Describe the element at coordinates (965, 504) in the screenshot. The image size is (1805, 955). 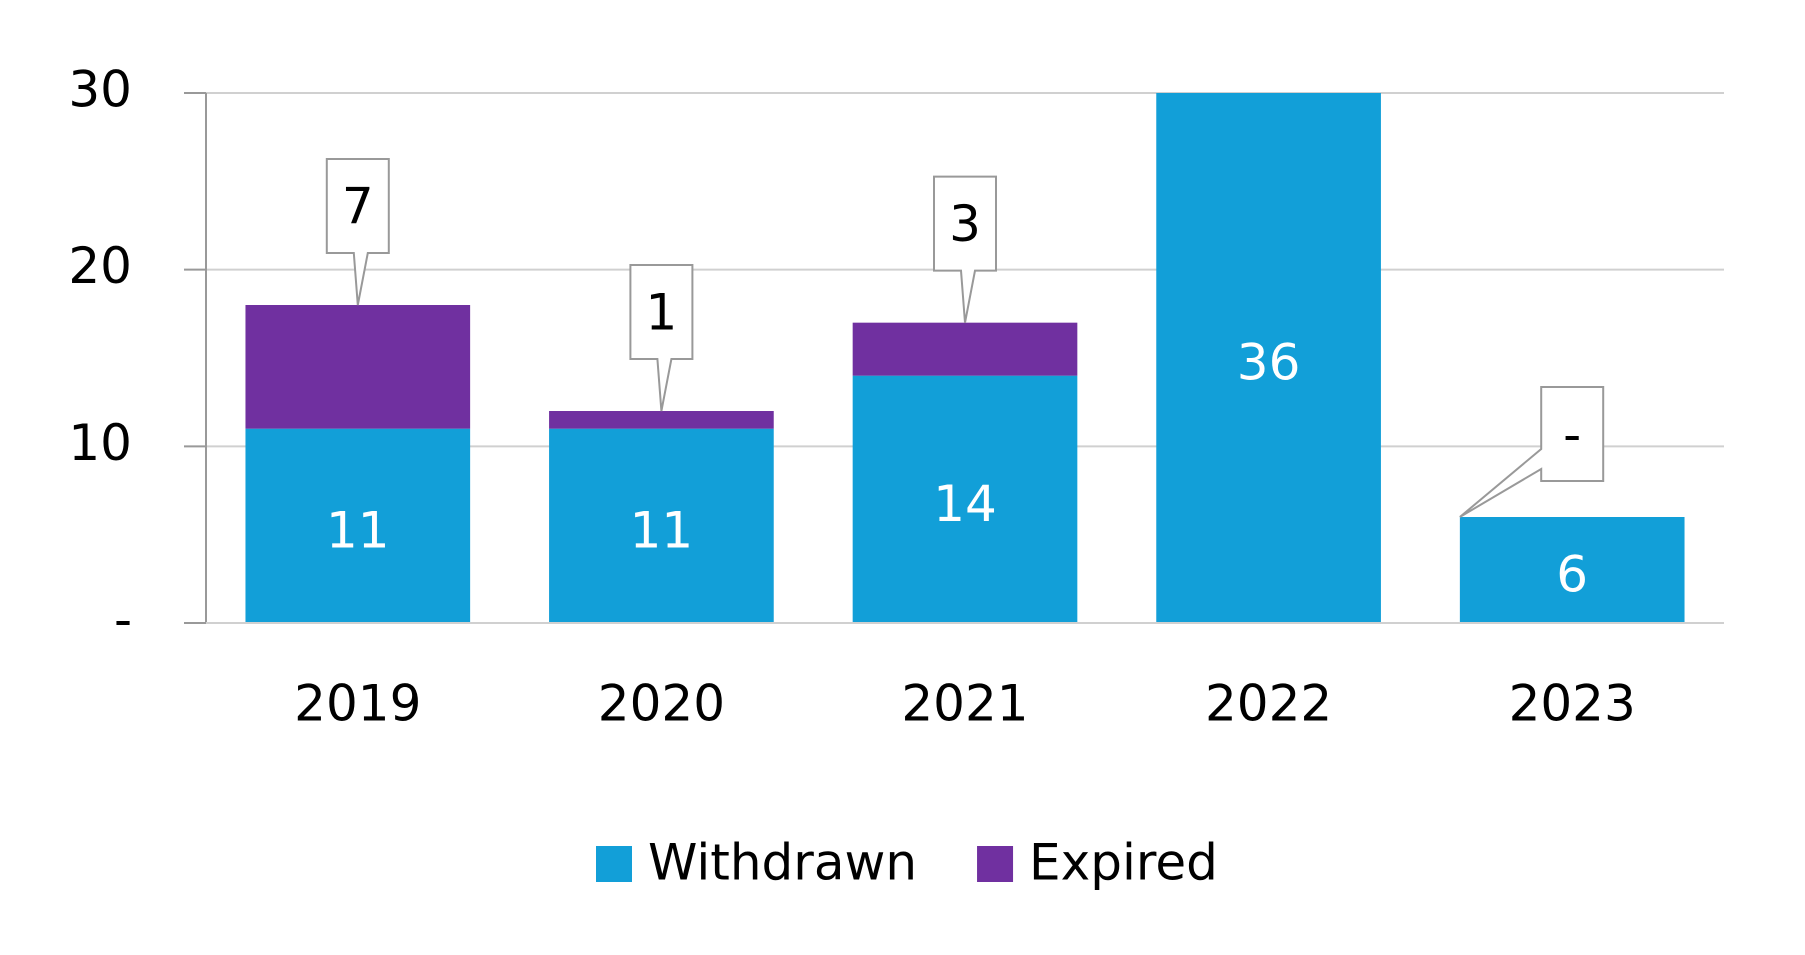
I see `data-label: 14` at that location.